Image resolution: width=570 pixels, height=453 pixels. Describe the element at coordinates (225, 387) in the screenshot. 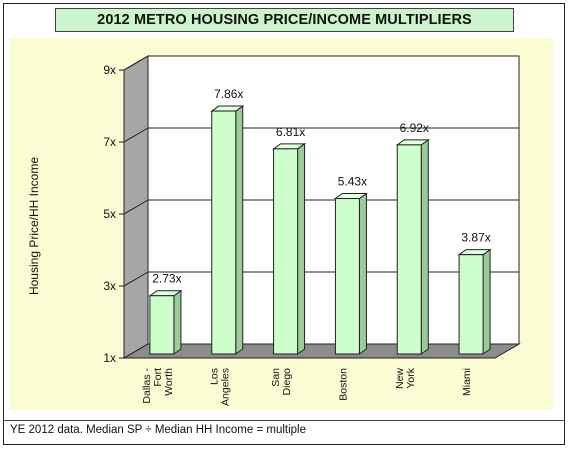

I see `x-tick-label: Angeles` at that location.